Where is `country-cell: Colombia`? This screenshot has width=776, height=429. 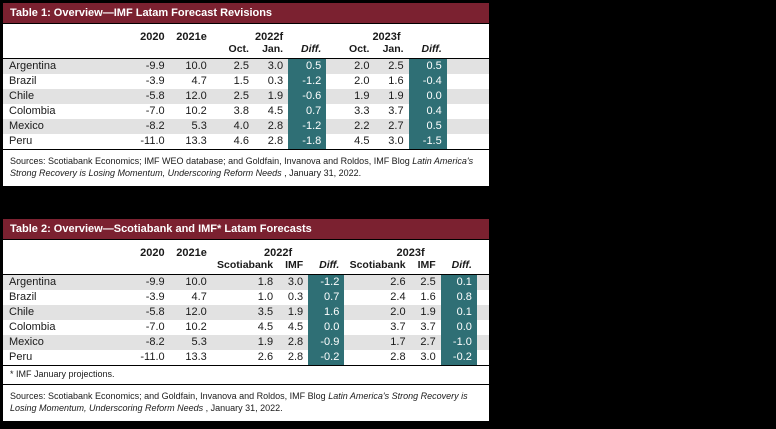 country-cell: Colombia is located at coordinates (32, 327).